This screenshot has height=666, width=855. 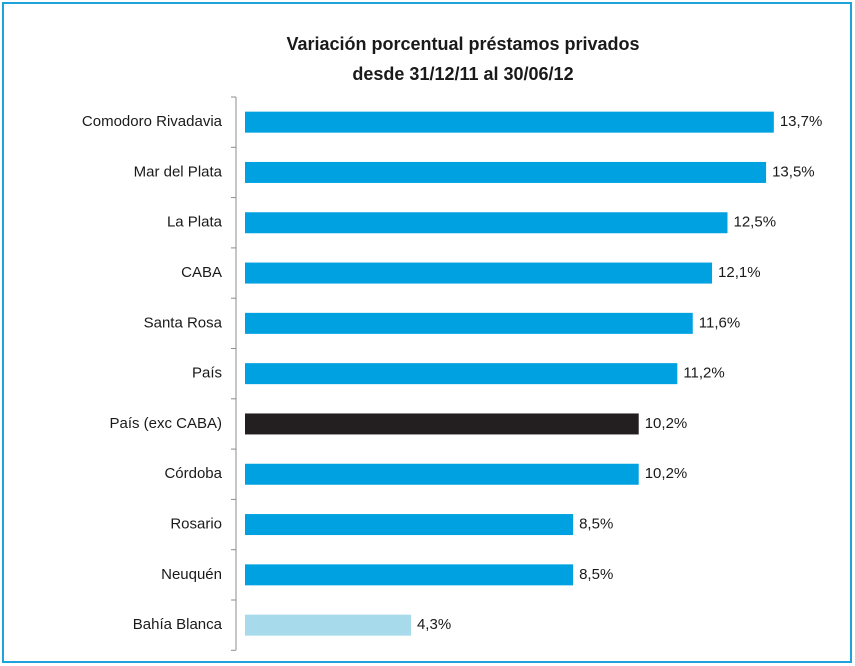 What do you see at coordinates (755, 222) in the screenshot?
I see `value-label: 12,5%` at bounding box center [755, 222].